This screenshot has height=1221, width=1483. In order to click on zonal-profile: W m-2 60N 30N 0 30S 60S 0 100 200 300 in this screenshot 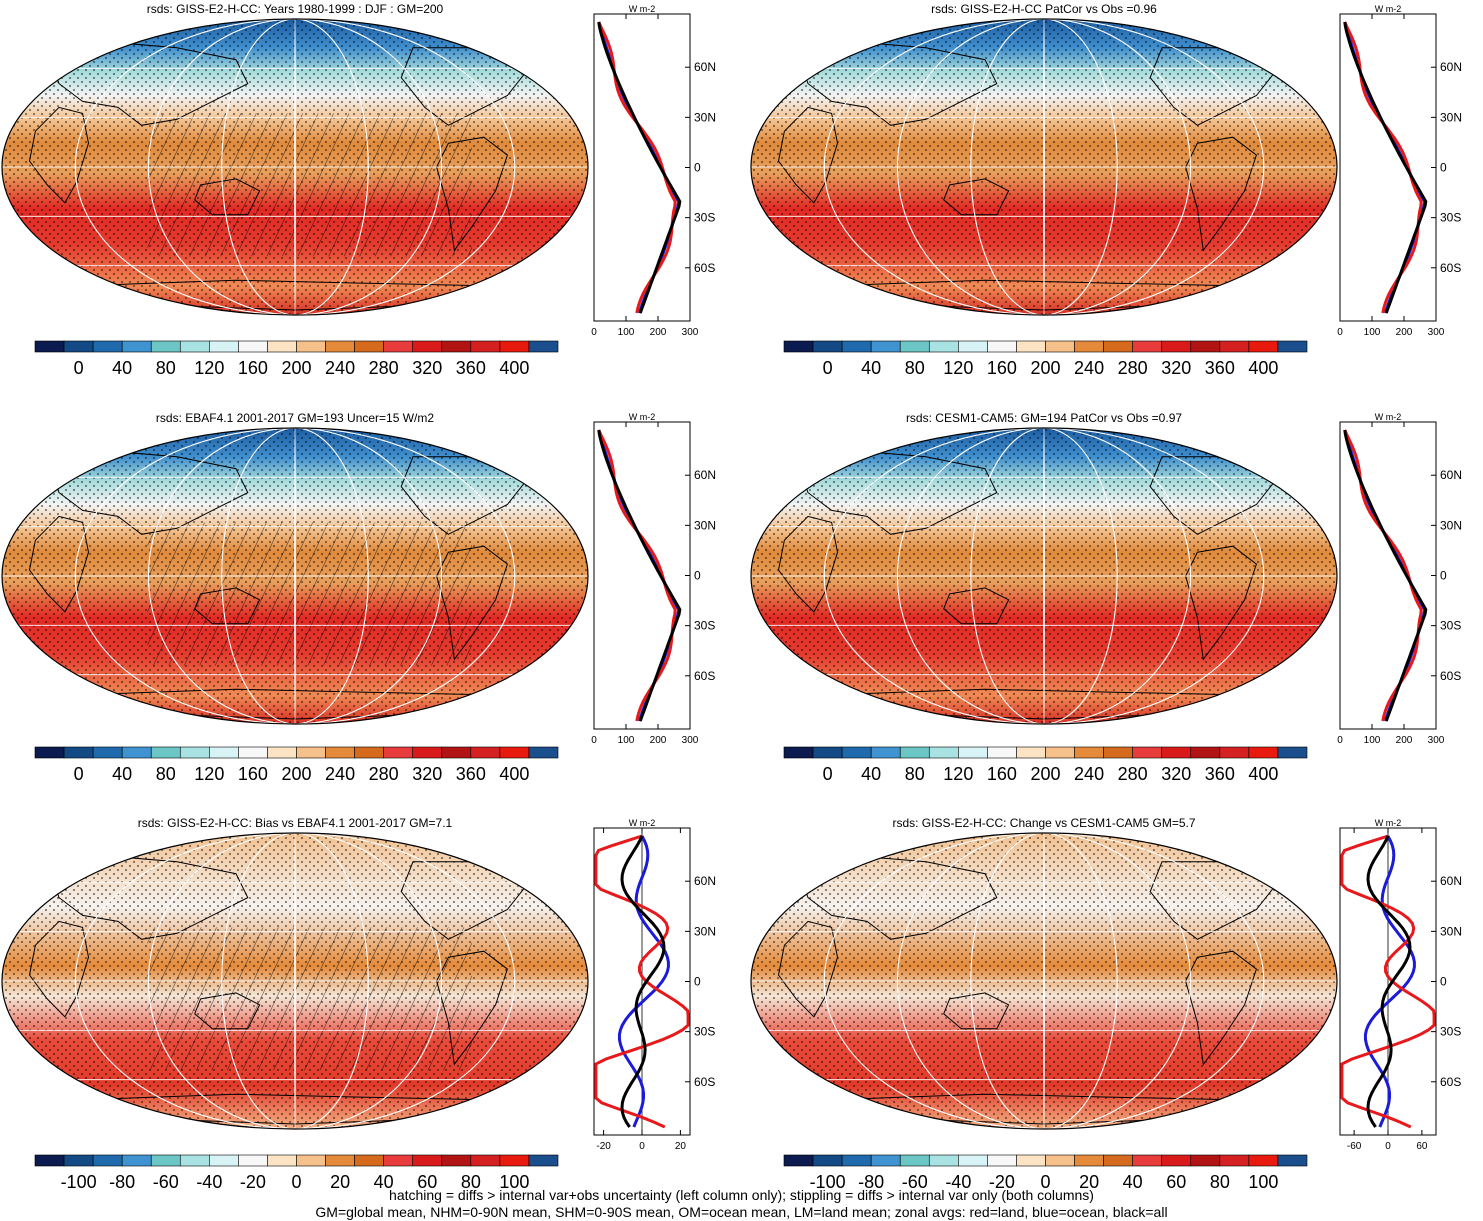, I will do `click(1399, 579)`.